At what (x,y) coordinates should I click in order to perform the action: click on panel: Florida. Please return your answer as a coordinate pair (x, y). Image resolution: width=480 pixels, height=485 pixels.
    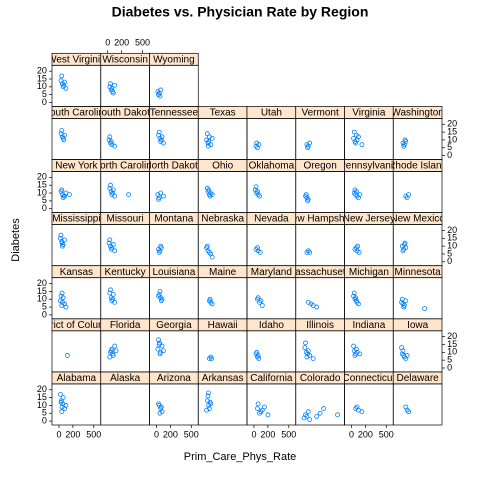
    Looking at the image, I should click on (125, 345).